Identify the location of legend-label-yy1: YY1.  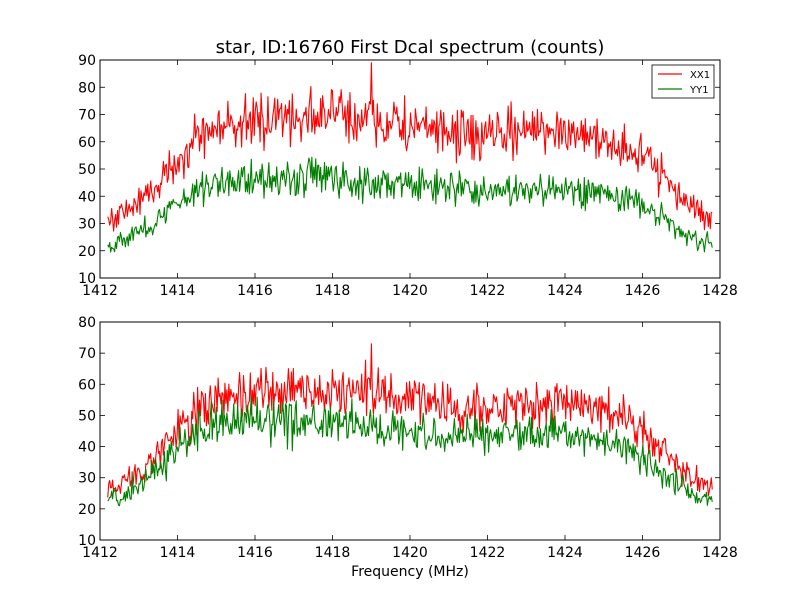
(699, 90).